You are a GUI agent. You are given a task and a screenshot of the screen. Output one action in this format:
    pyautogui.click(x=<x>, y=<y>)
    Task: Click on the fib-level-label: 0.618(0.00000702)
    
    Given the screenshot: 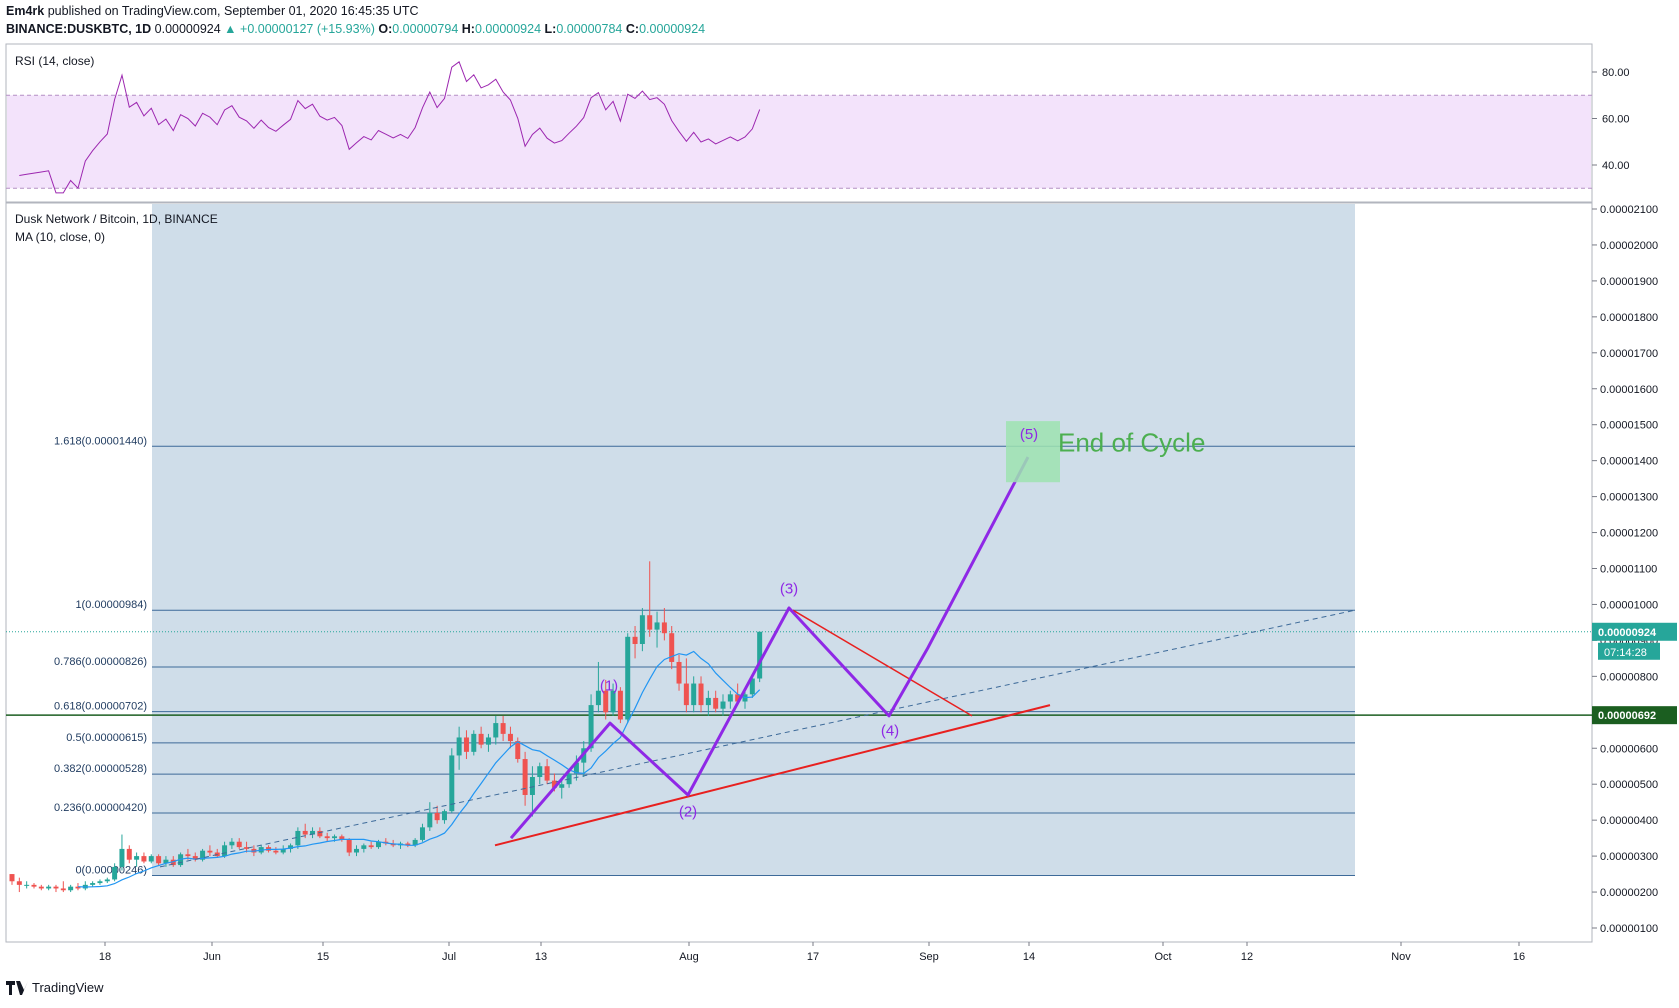 What is the action you would take?
    pyautogui.click(x=100, y=707)
    